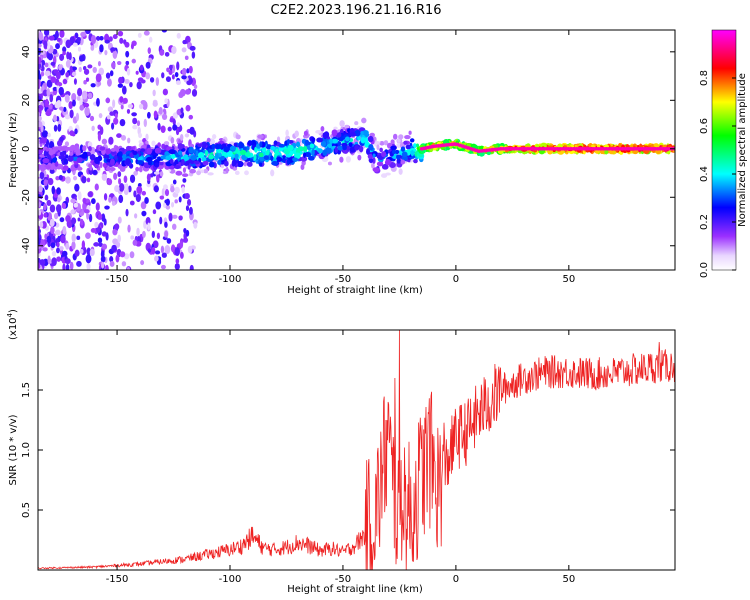  What do you see at coordinates (230, 279) in the screenshot?
I see `x-tick-label: -100` at bounding box center [230, 279].